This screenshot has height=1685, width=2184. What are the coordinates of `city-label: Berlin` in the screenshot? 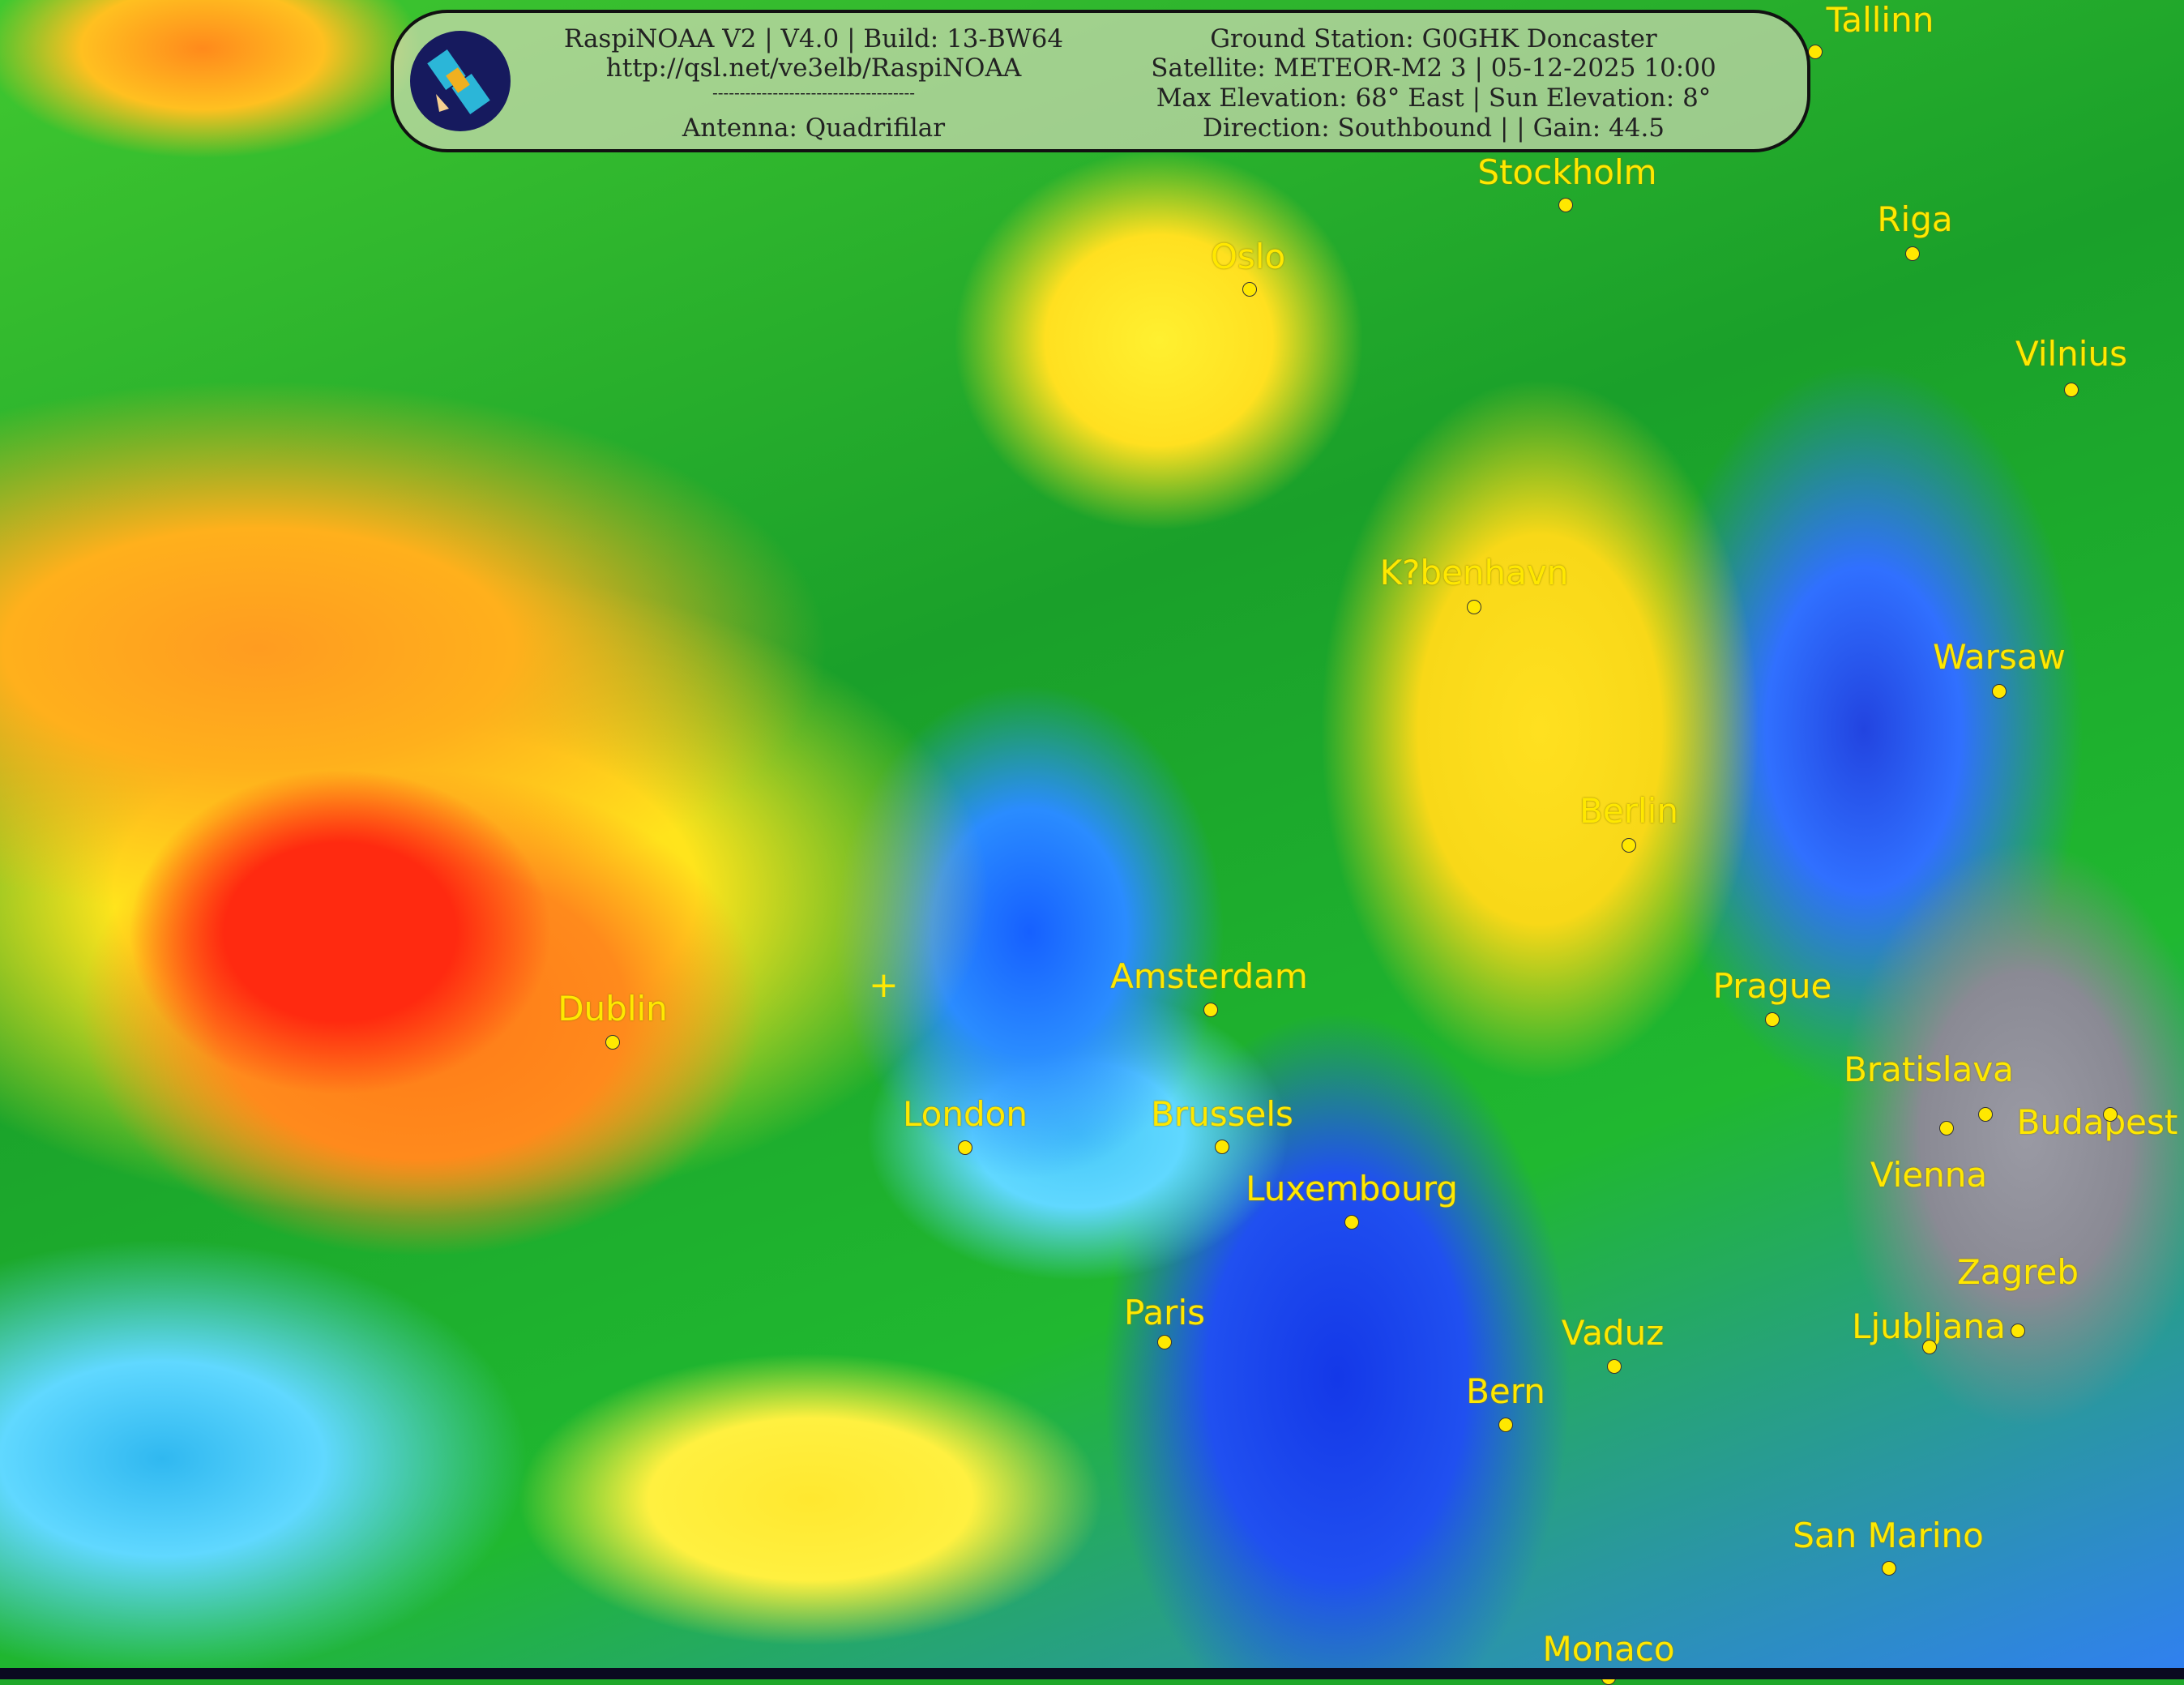 It's located at (1629, 811).